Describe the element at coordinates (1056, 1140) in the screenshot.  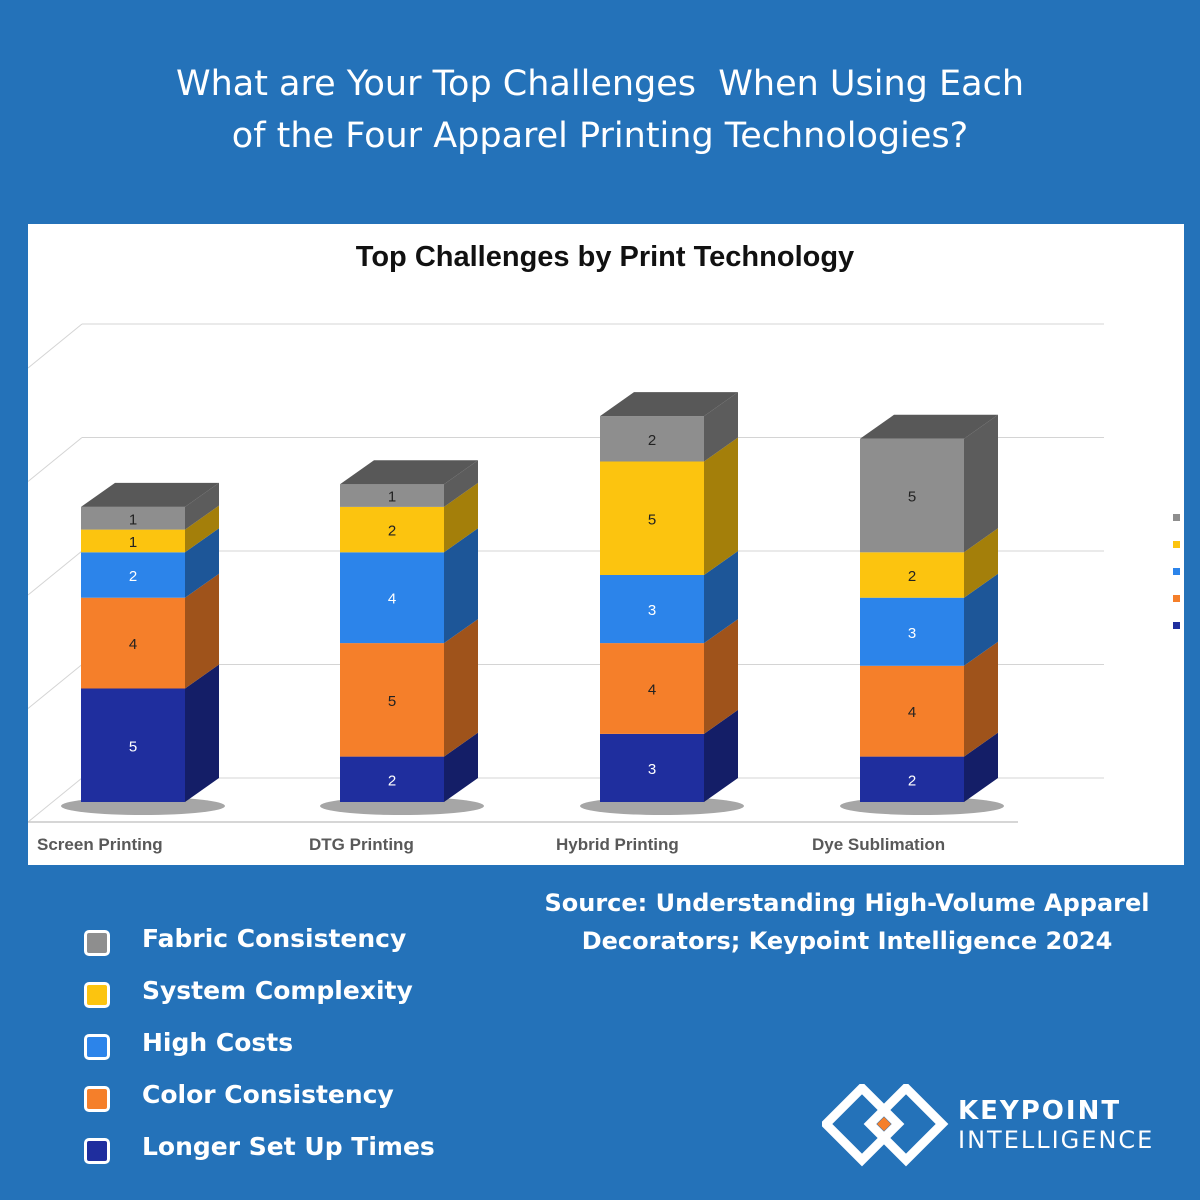
I see `logo-name-line-2: INTELLIGENCE` at that location.